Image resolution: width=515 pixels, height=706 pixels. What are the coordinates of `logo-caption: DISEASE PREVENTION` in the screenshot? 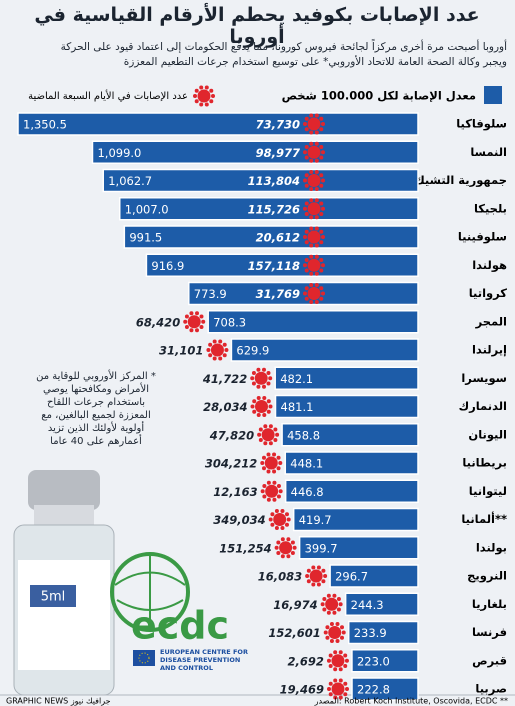 It's located at (200, 660).